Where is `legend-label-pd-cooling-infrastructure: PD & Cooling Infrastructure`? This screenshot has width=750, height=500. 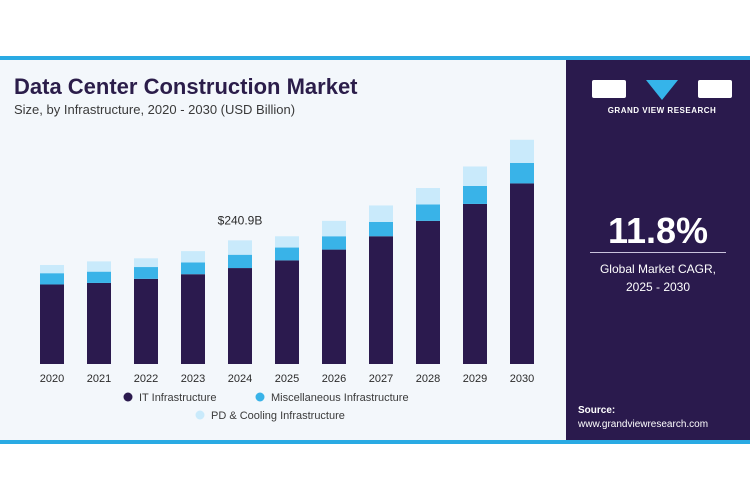
legend-label-pd-cooling-infrastructure: PD & Cooling Infrastructure is located at coordinates (278, 416).